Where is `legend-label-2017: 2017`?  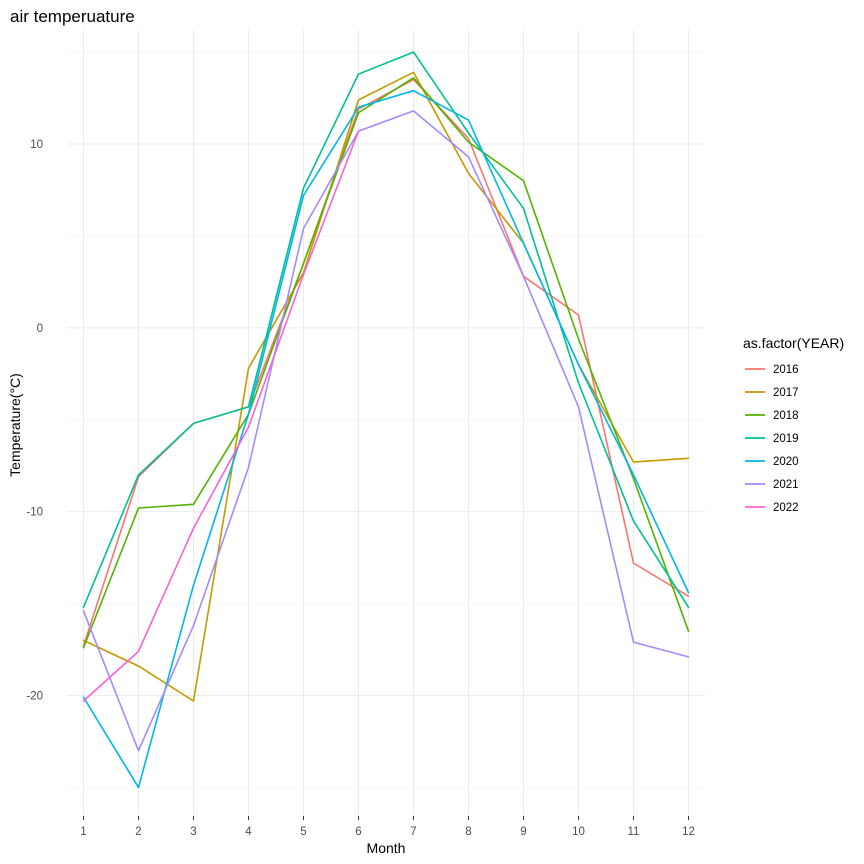
legend-label-2017: 2017 is located at coordinates (786, 393).